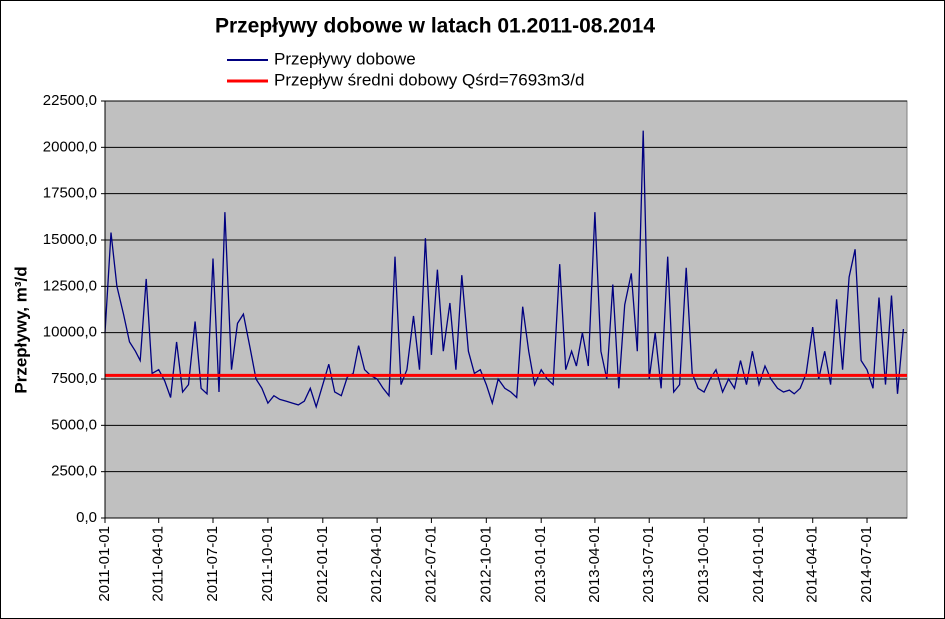  I want to click on y-axis-label: Przepływy, m³/d, so click(20, 329).